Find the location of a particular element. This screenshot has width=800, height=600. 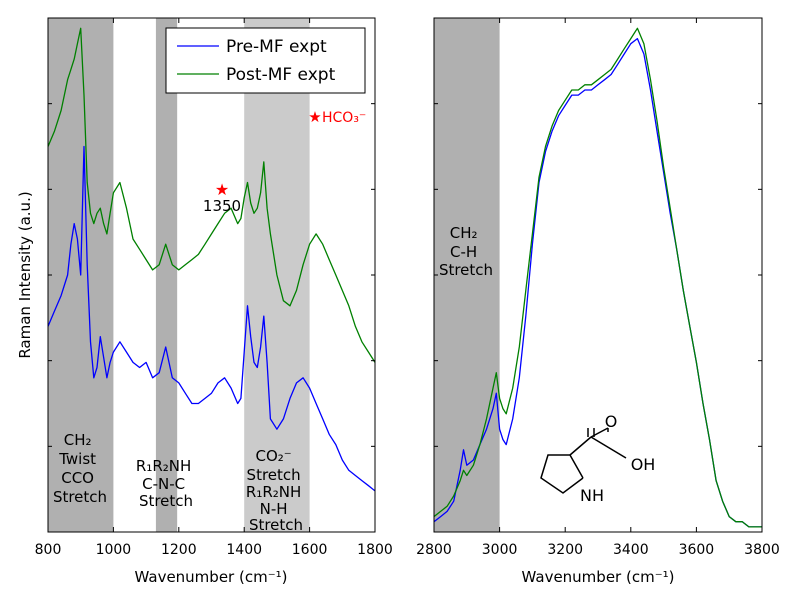

x-tick-label: 3800 is located at coordinates (762, 550).